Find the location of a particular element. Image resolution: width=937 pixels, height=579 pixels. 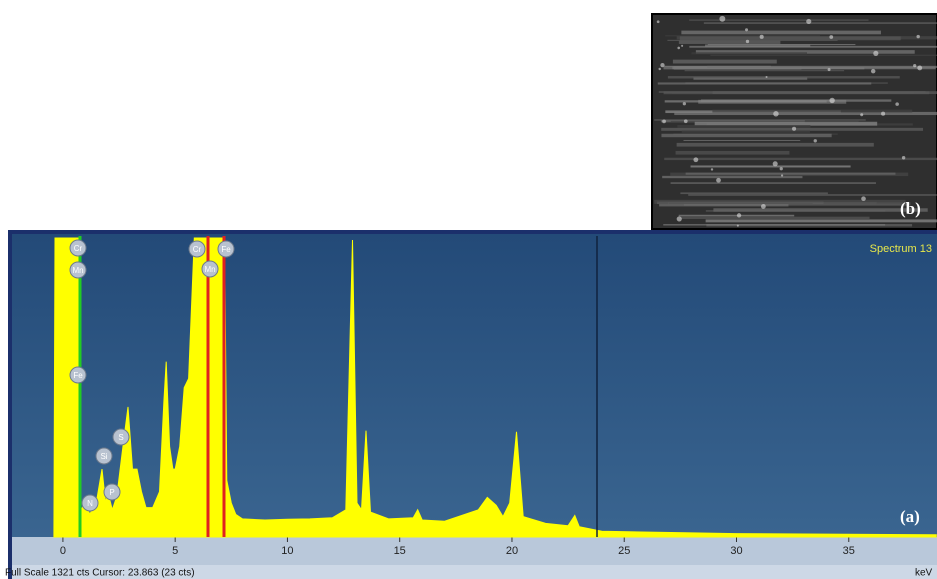

sem-texture is located at coordinates (795, 121).